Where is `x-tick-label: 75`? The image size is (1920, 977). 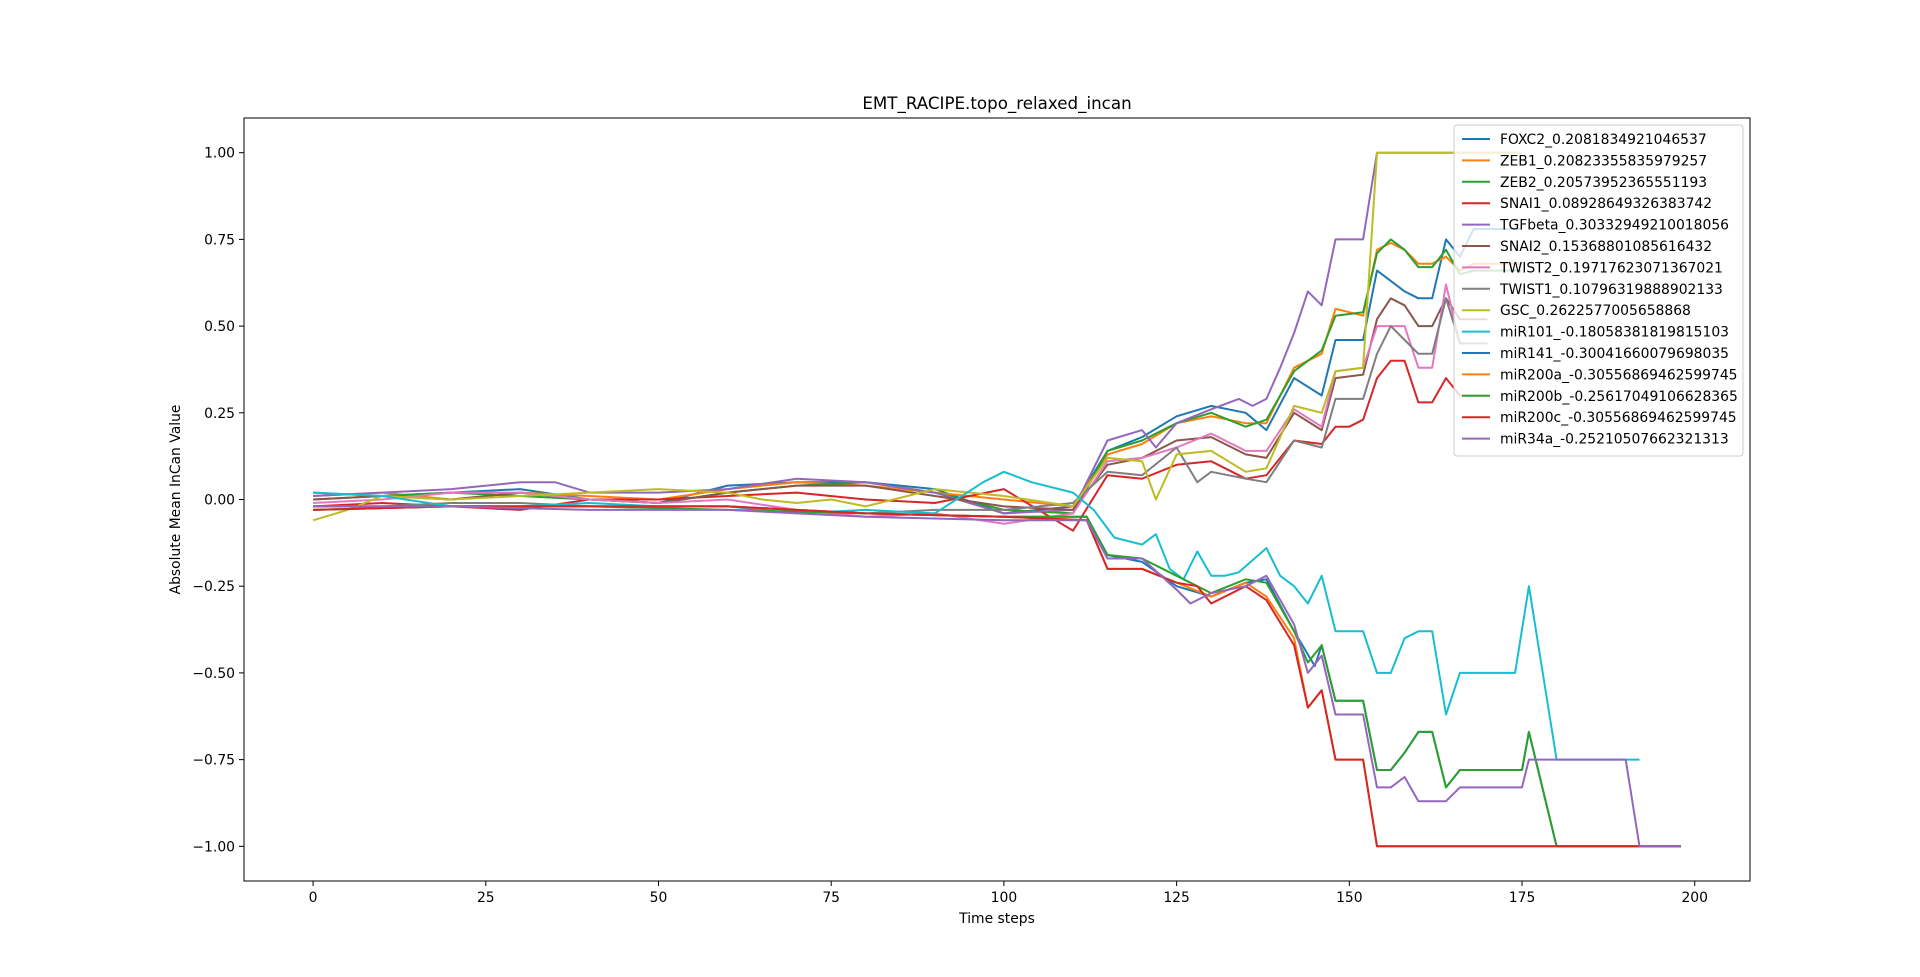 x-tick-label: 75 is located at coordinates (831, 898).